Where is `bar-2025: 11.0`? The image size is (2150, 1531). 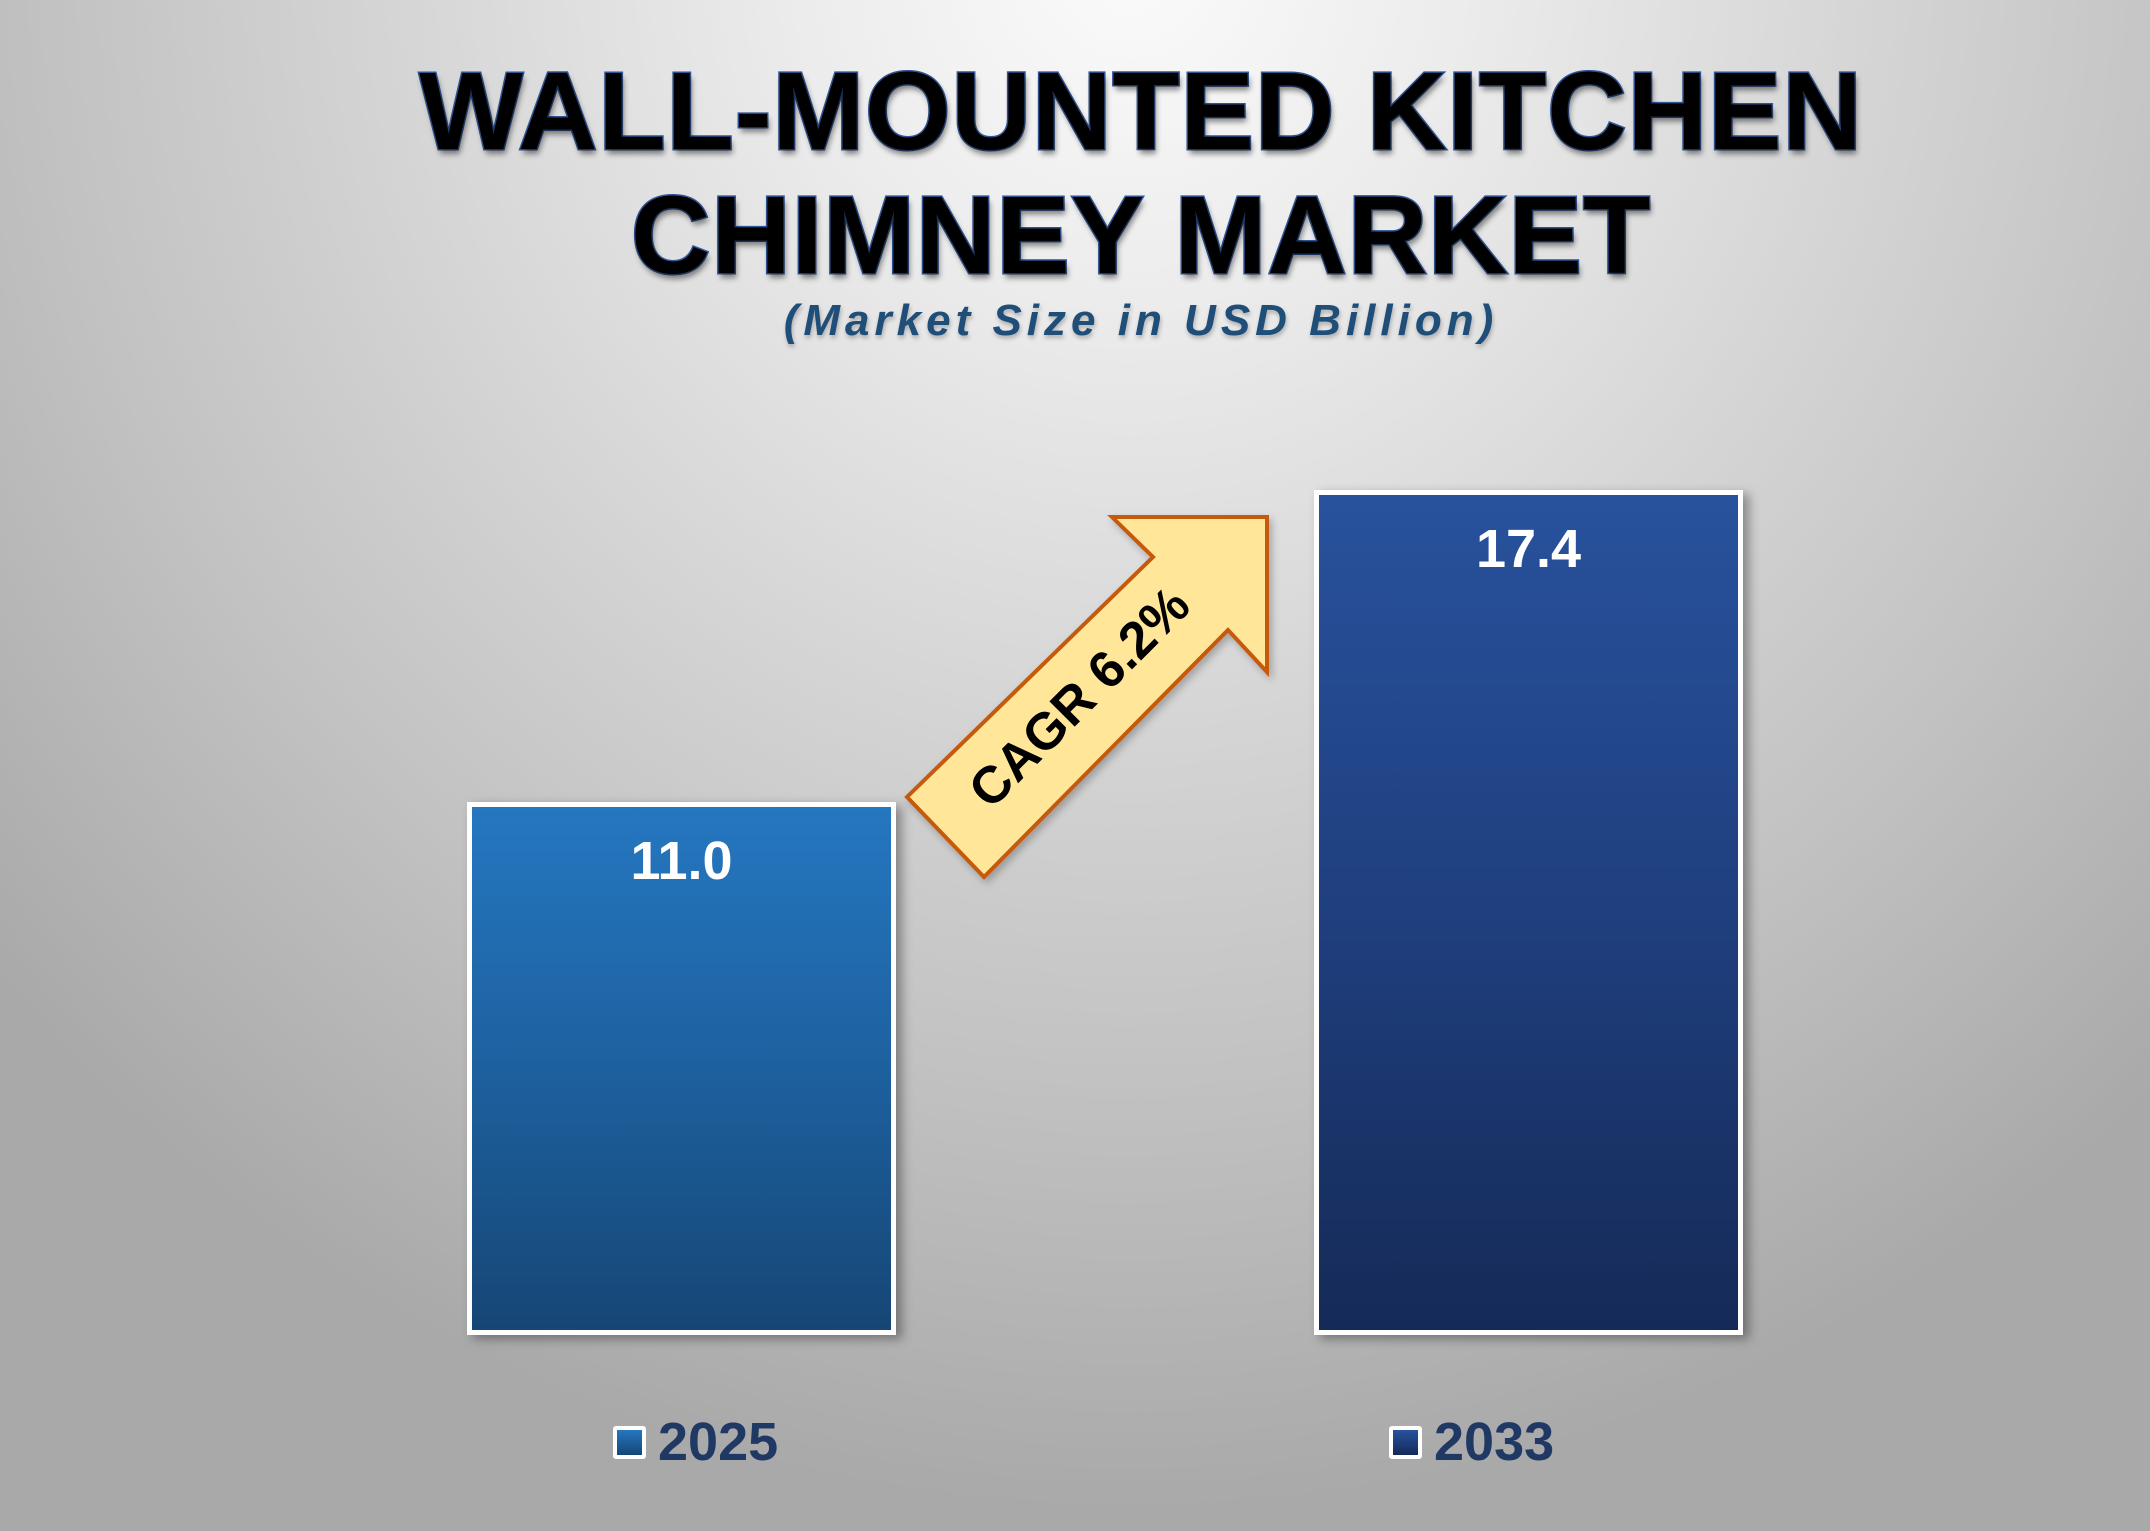 bar-2025: 11.0 is located at coordinates (681, 1068).